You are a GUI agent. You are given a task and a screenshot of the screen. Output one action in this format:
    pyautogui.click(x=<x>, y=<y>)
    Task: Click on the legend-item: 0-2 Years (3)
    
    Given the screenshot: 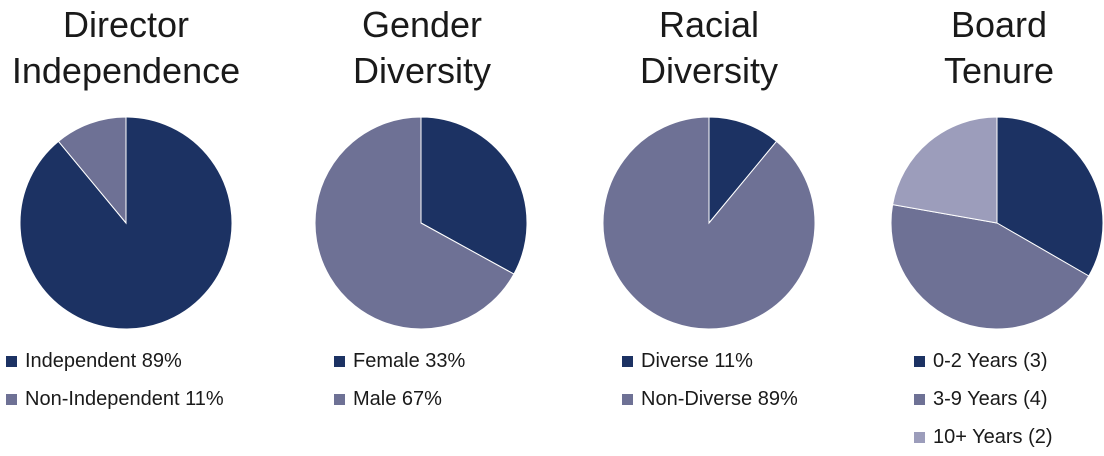 What is the action you would take?
    pyautogui.click(x=983, y=361)
    